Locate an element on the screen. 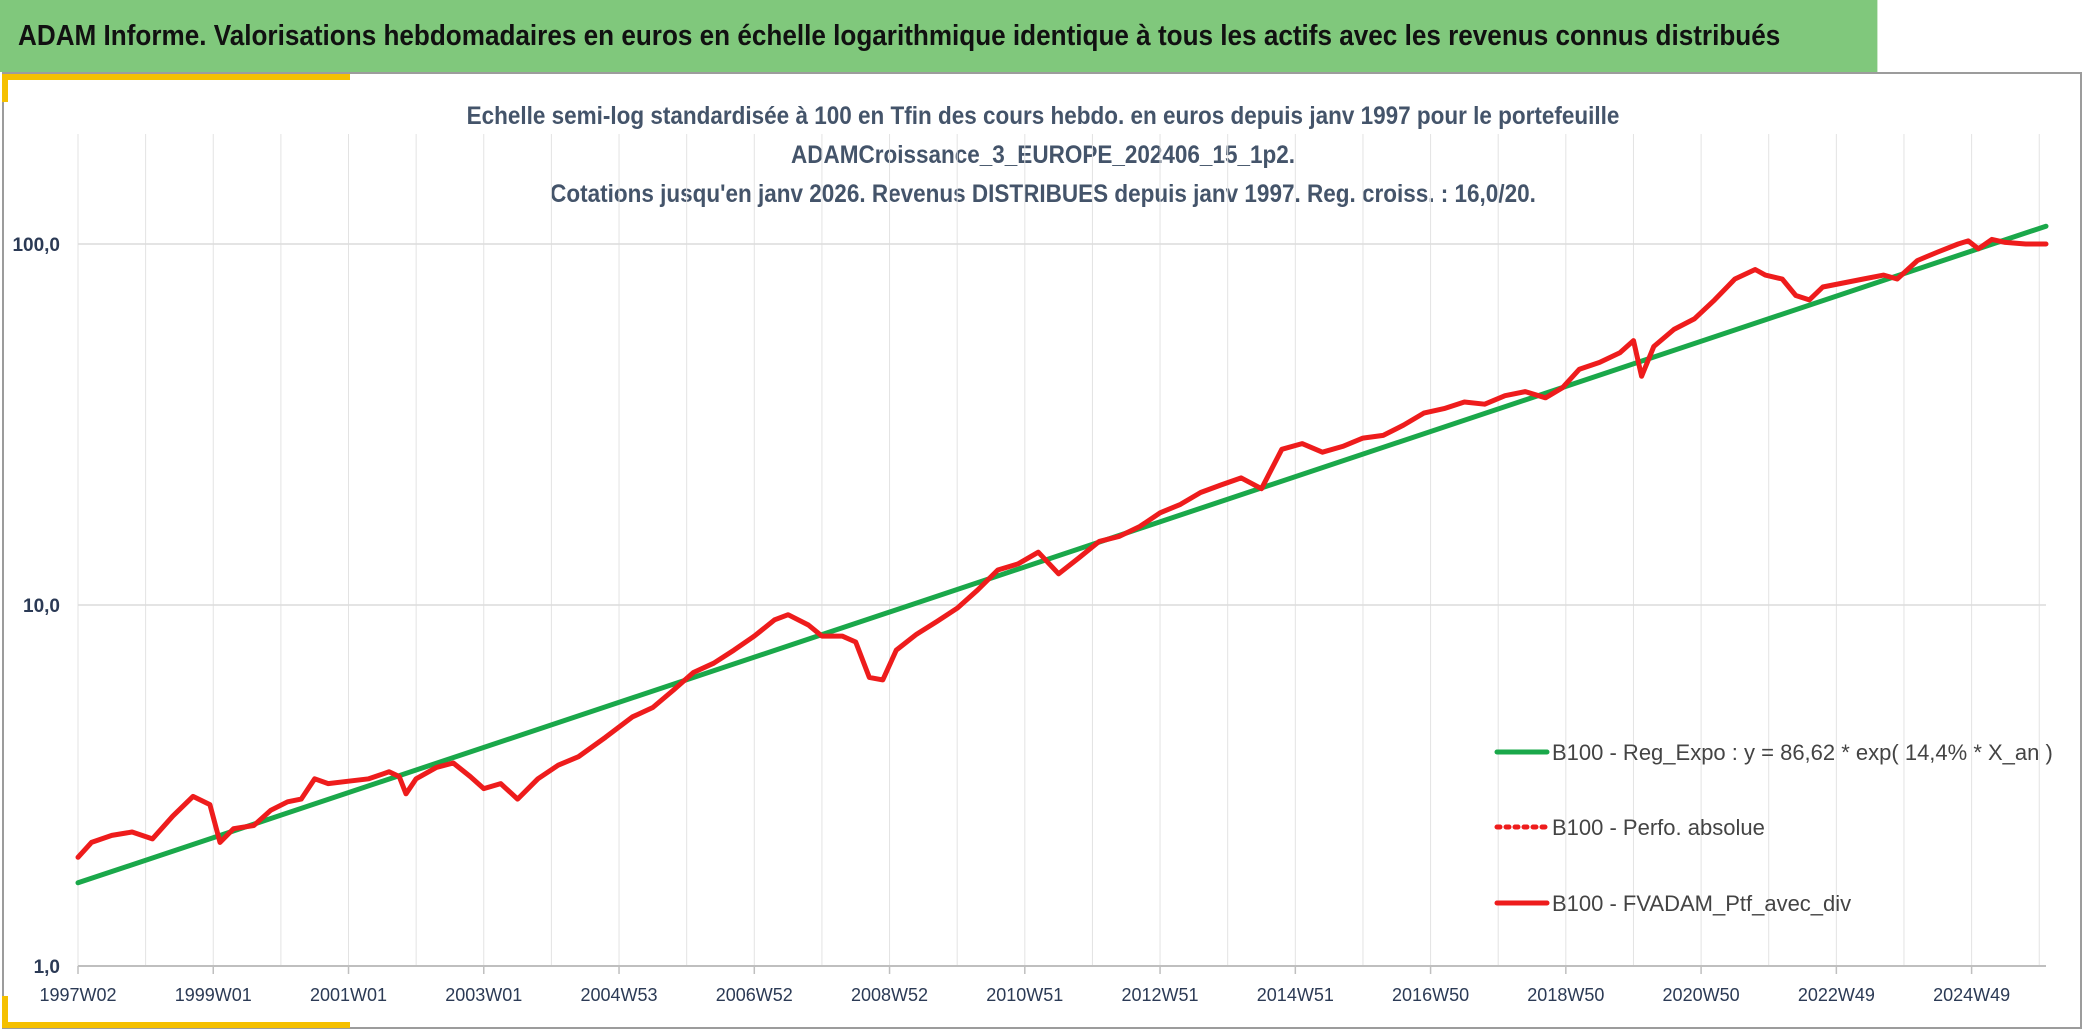 The width and height of the screenshot is (2086, 1032). legend-label: B100 - Perfo. absolue is located at coordinates (1658, 827).